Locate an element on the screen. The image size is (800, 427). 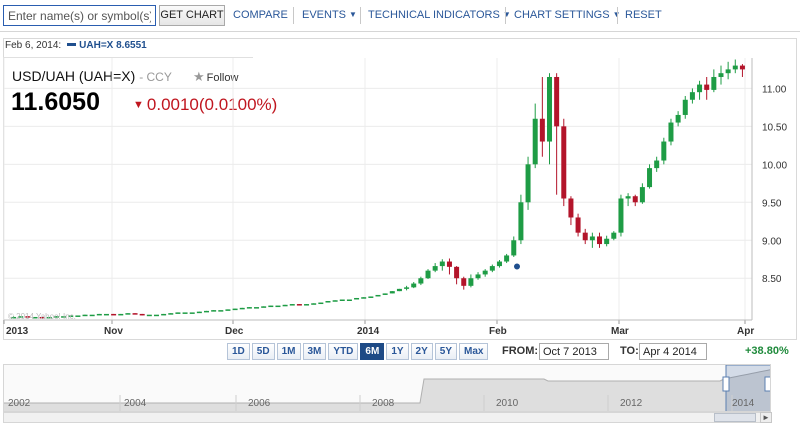
readout-divider is located at coordinates (128, 57).